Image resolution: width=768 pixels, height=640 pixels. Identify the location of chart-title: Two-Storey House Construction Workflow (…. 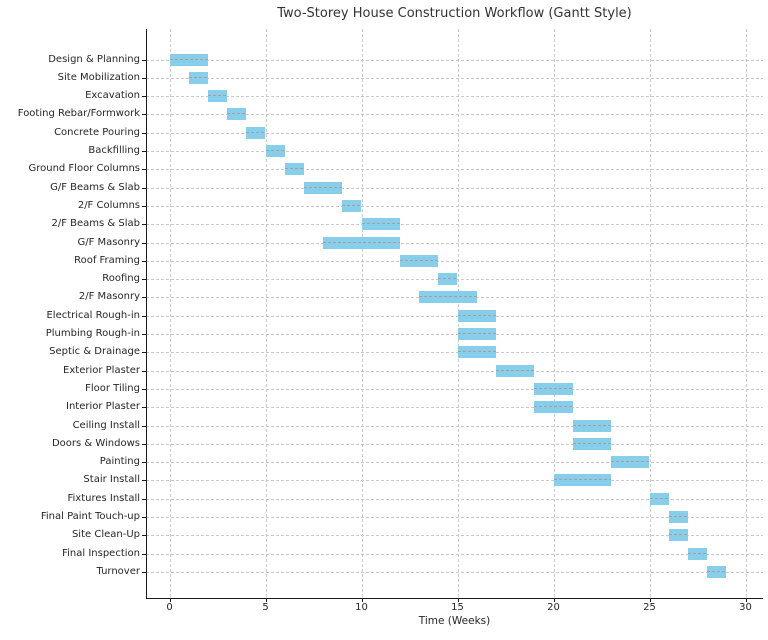
(454, 13).